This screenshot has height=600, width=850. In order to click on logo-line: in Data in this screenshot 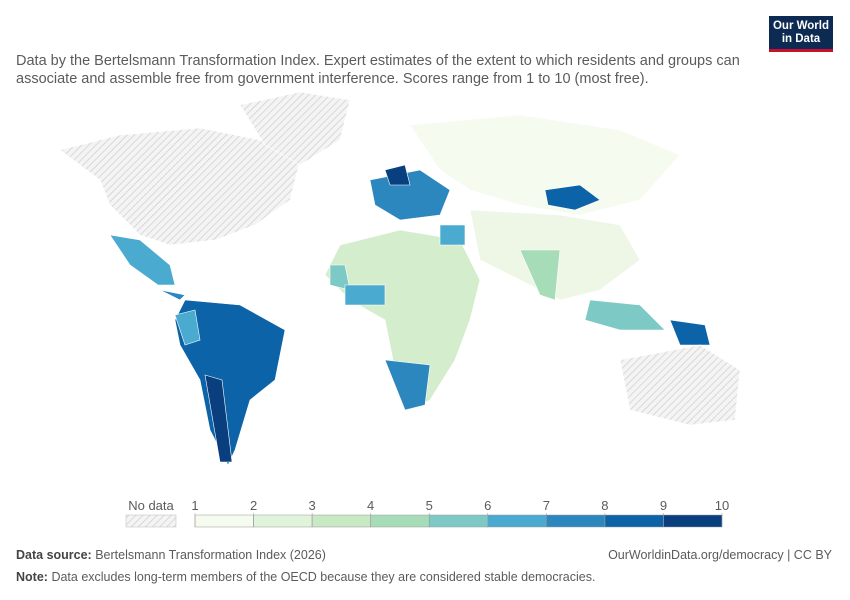, I will do `click(801, 39)`.